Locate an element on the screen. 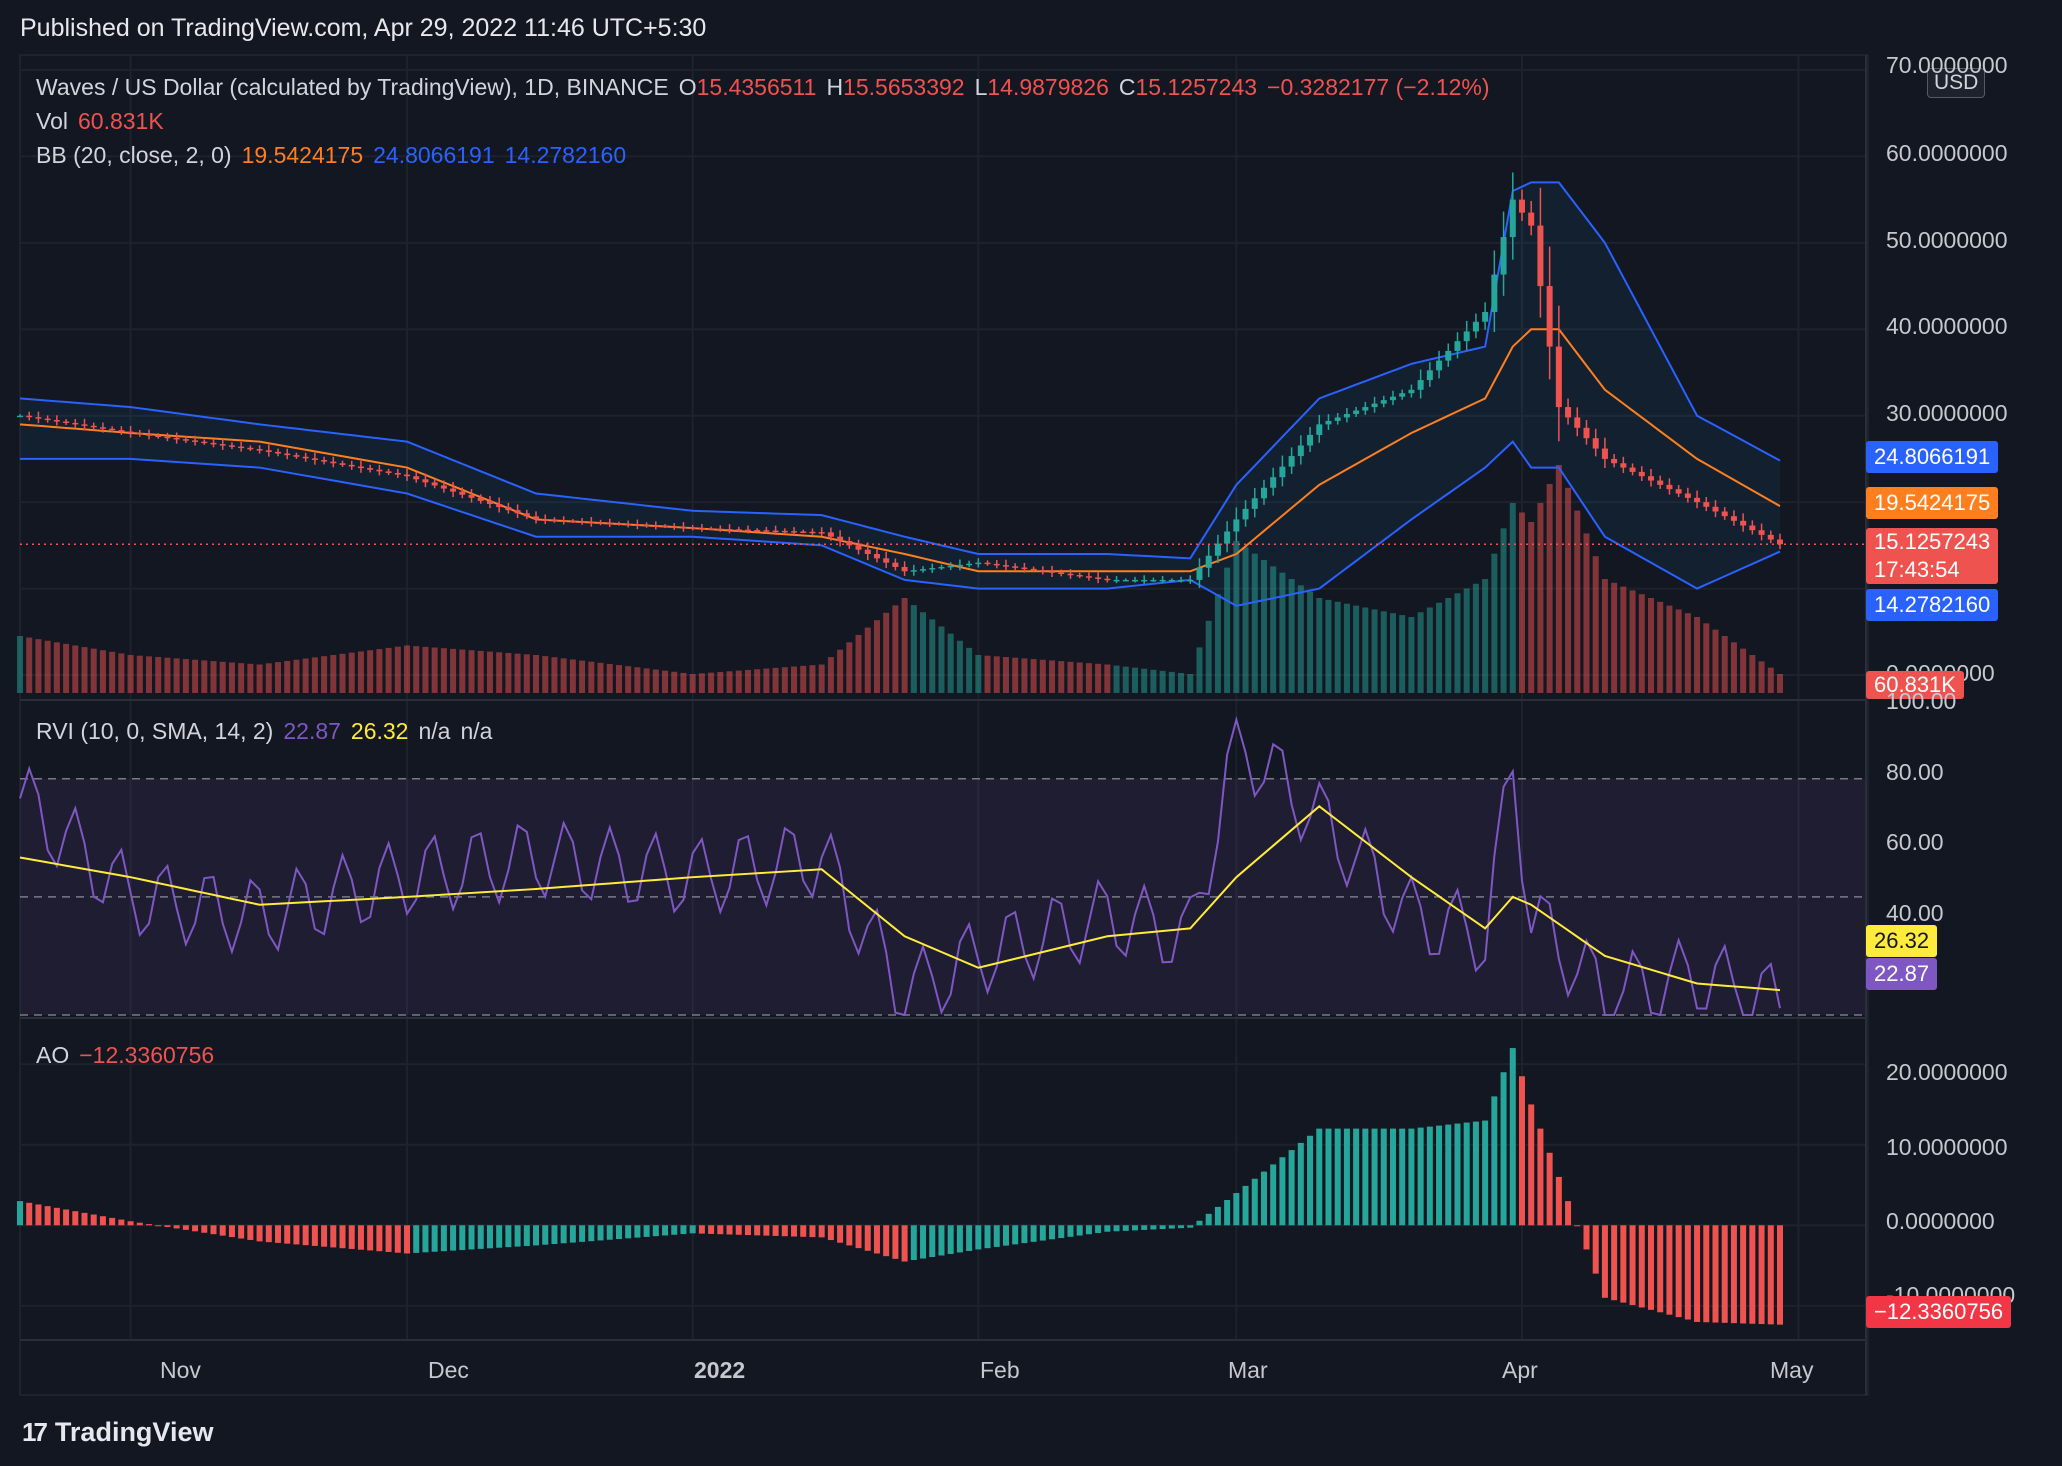 This screenshot has width=2062, height=1466. rvi-na-1: n/a is located at coordinates (434, 731).